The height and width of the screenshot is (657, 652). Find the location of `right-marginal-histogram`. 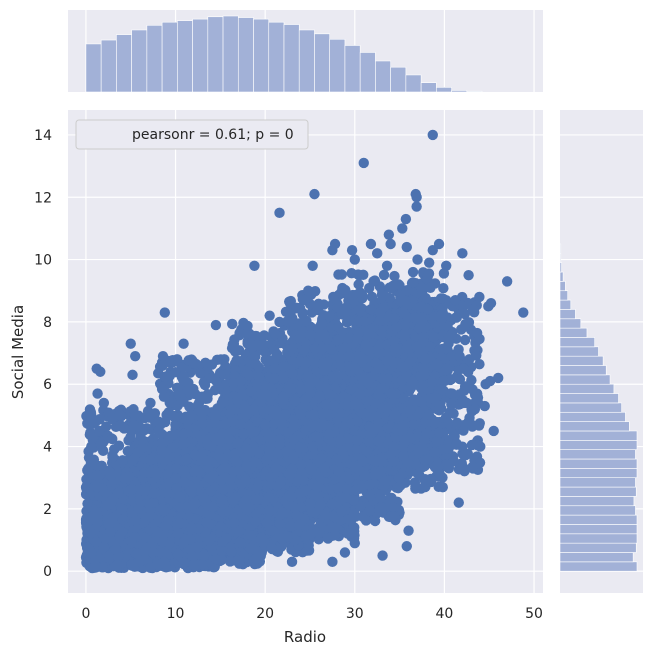

right-marginal-histogram is located at coordinates (601, 351).